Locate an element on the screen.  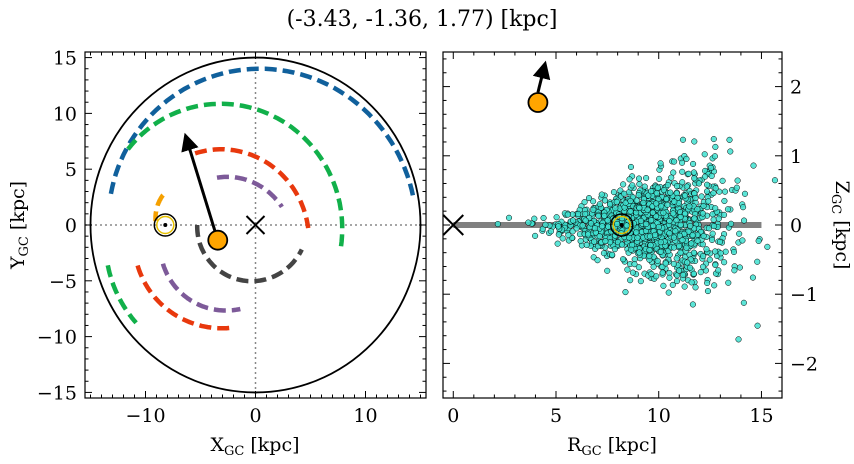
right-y-axis-label: ZGC [kpc] is located at coordinates (840, 225).